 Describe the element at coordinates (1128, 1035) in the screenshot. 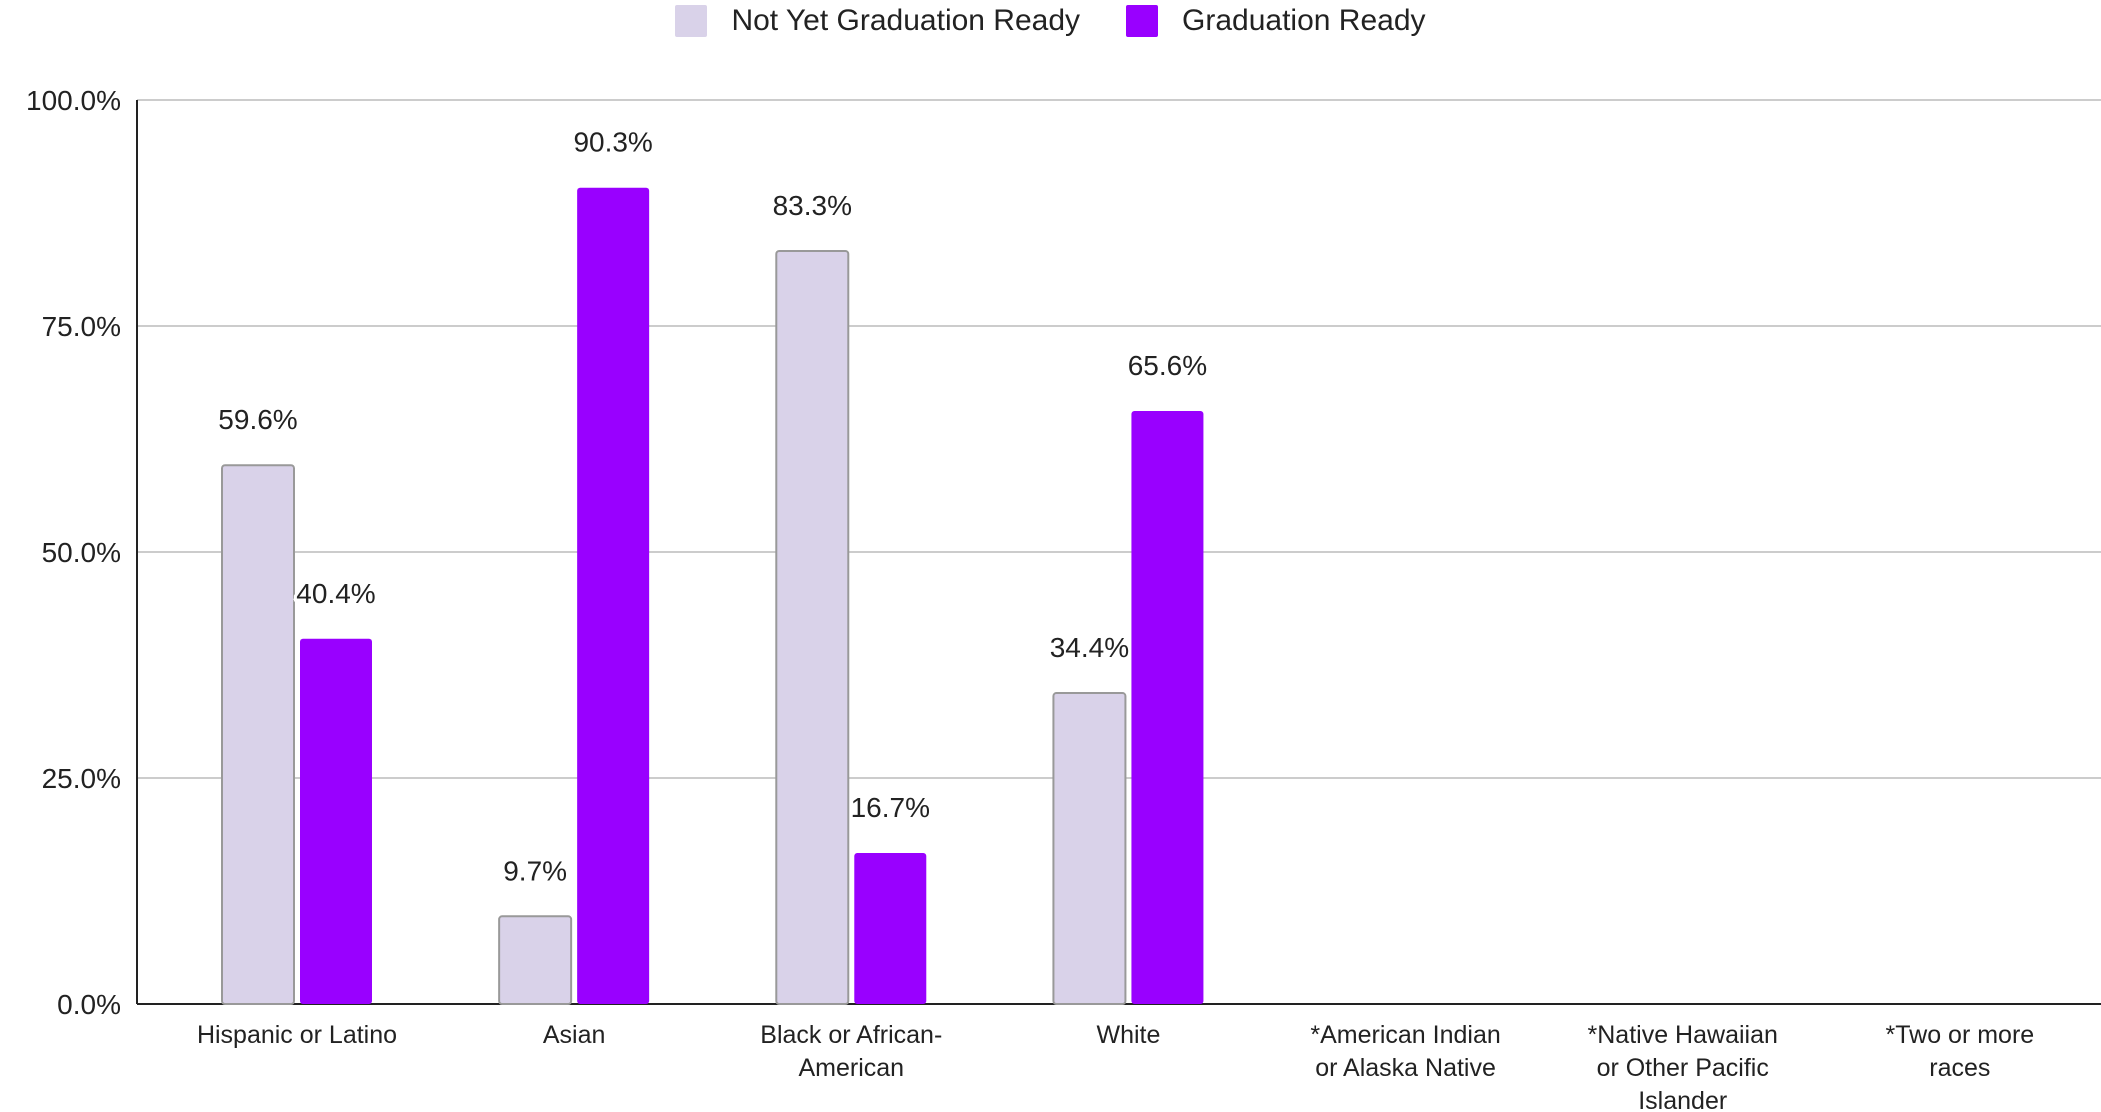

I see `x-tick-label: White` at that location.